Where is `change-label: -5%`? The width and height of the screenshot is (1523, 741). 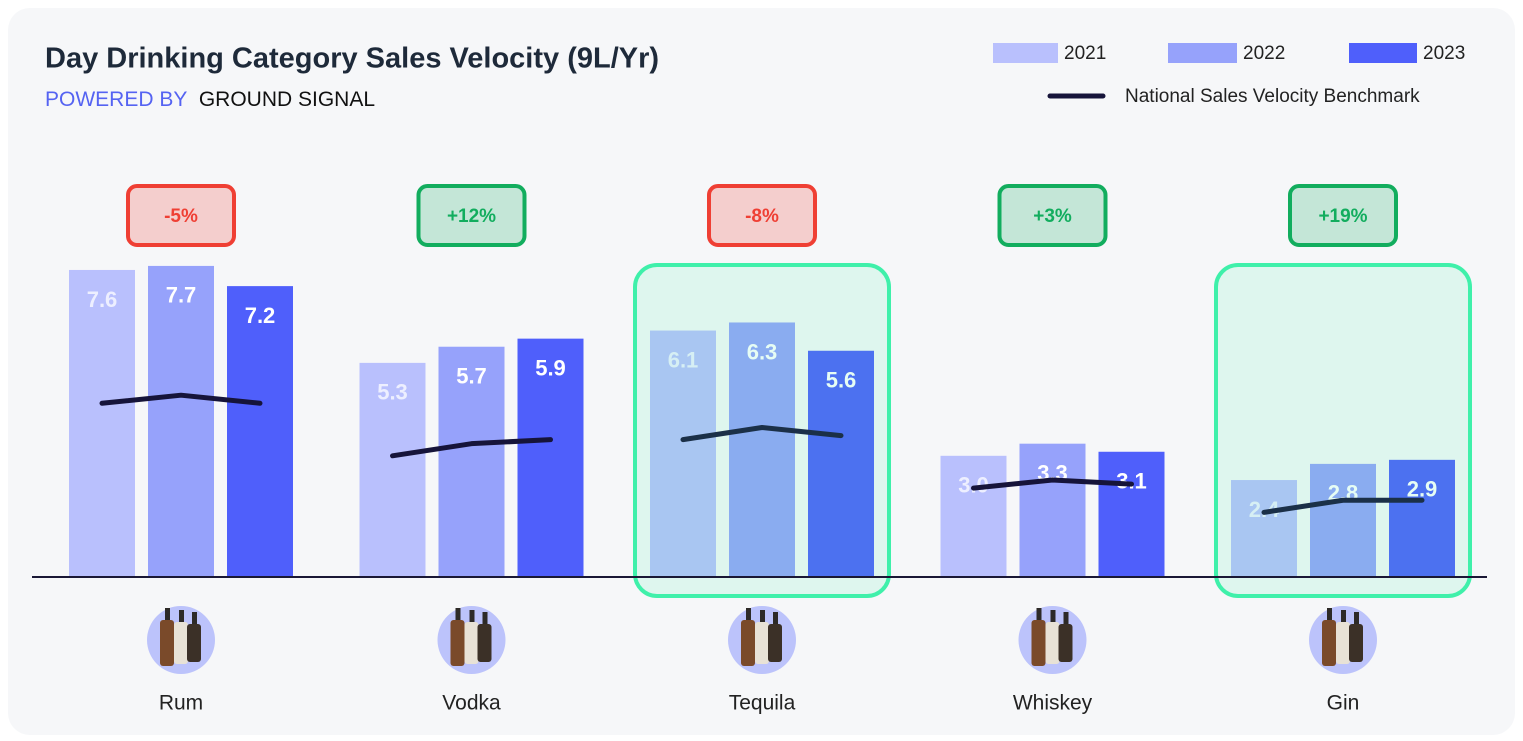 change-label: -5% is located at coordinates (181, 216).